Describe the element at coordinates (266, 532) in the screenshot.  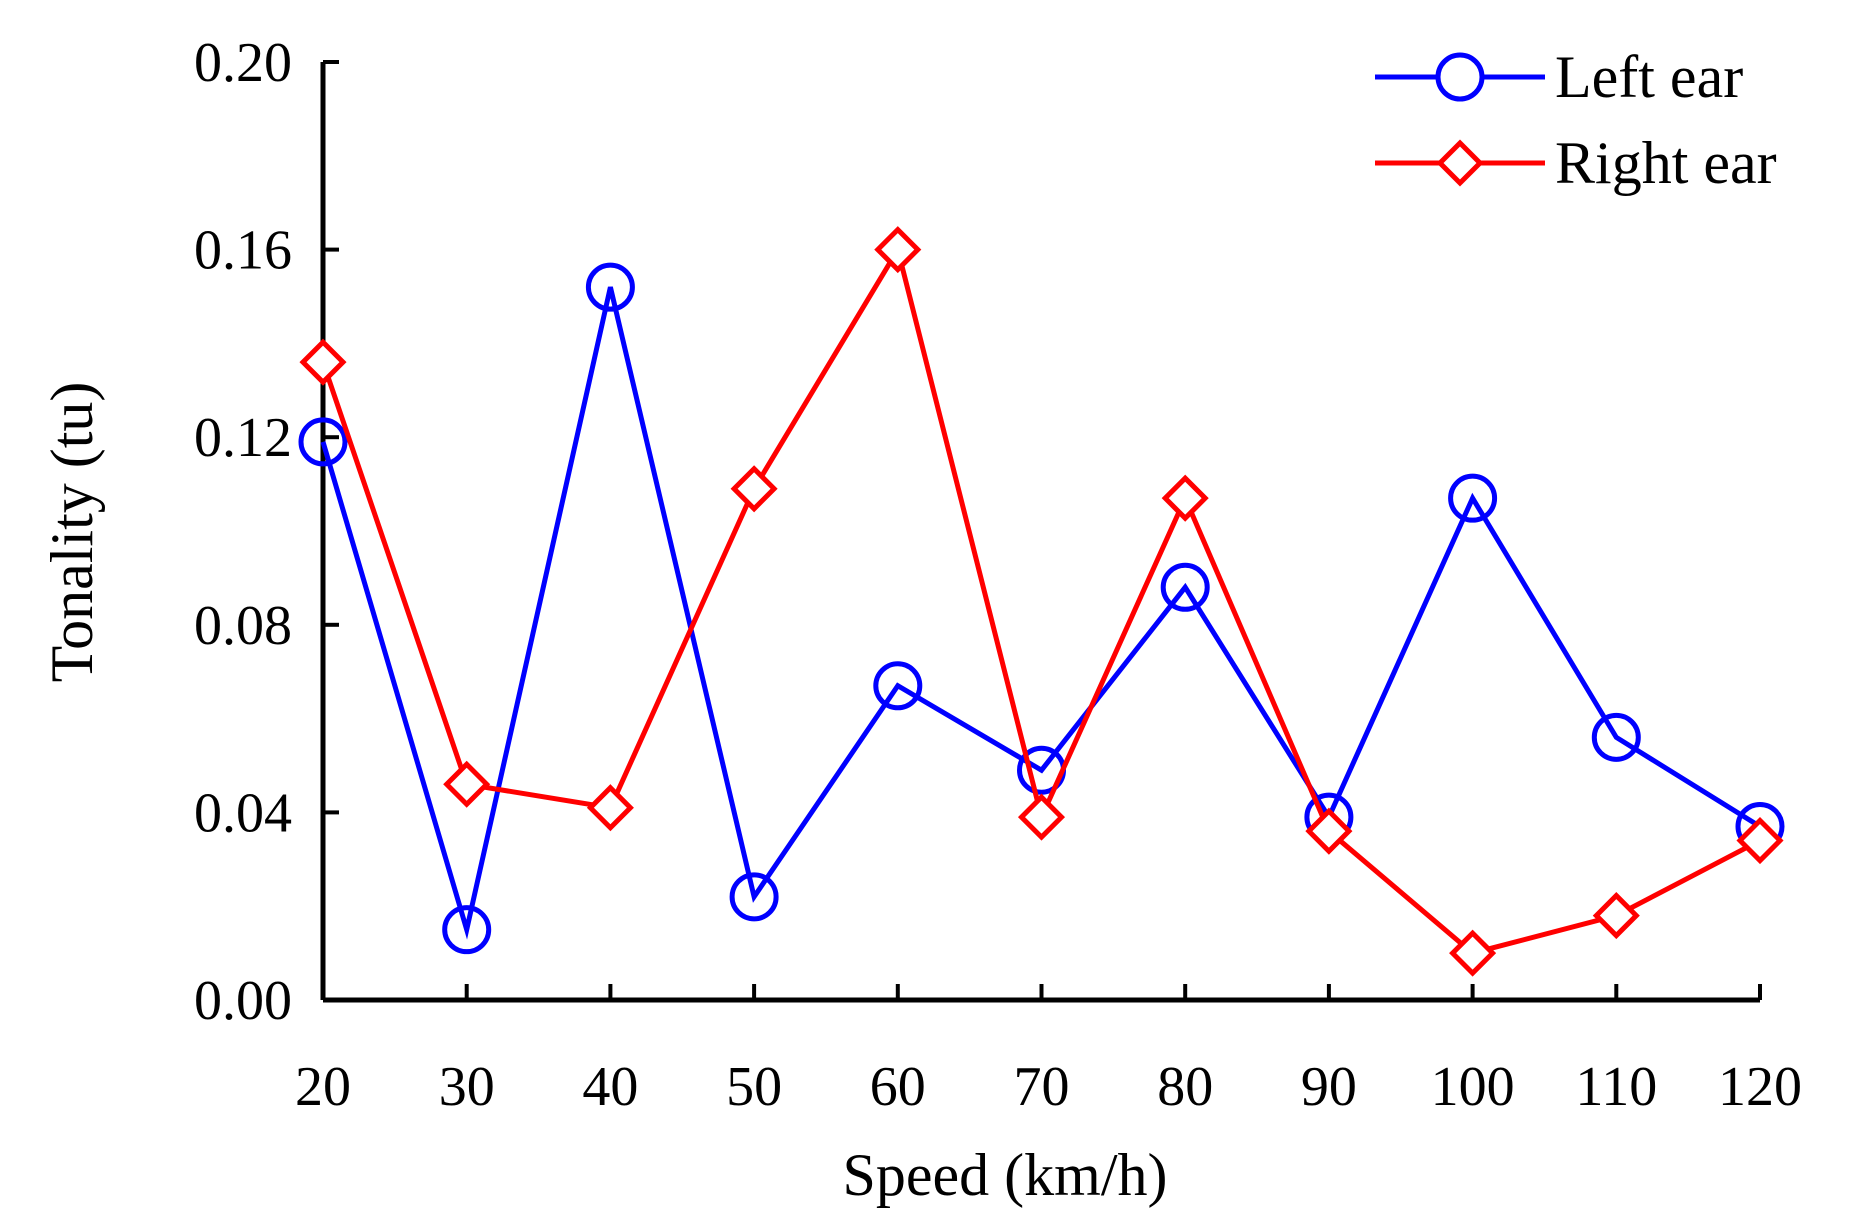
I see `y-ticks: 0.00 0.04 0.08 0.12 0.16 0.20` at that location.